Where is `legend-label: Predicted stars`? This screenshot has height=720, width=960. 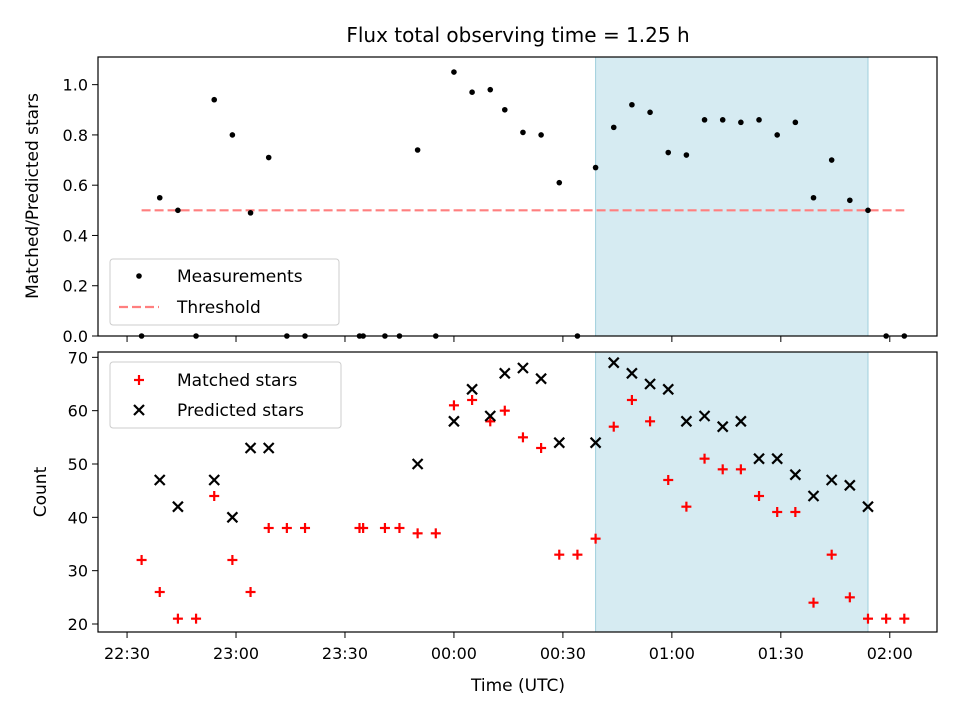
legend-label: Predicted stars is located at coordinates (240, 411).